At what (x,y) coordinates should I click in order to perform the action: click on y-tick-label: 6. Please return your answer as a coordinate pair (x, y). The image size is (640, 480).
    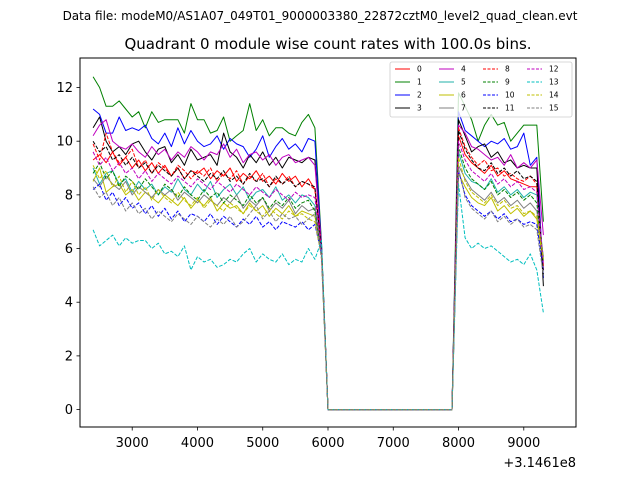
    Looking at the image, I should click on (69, 249).